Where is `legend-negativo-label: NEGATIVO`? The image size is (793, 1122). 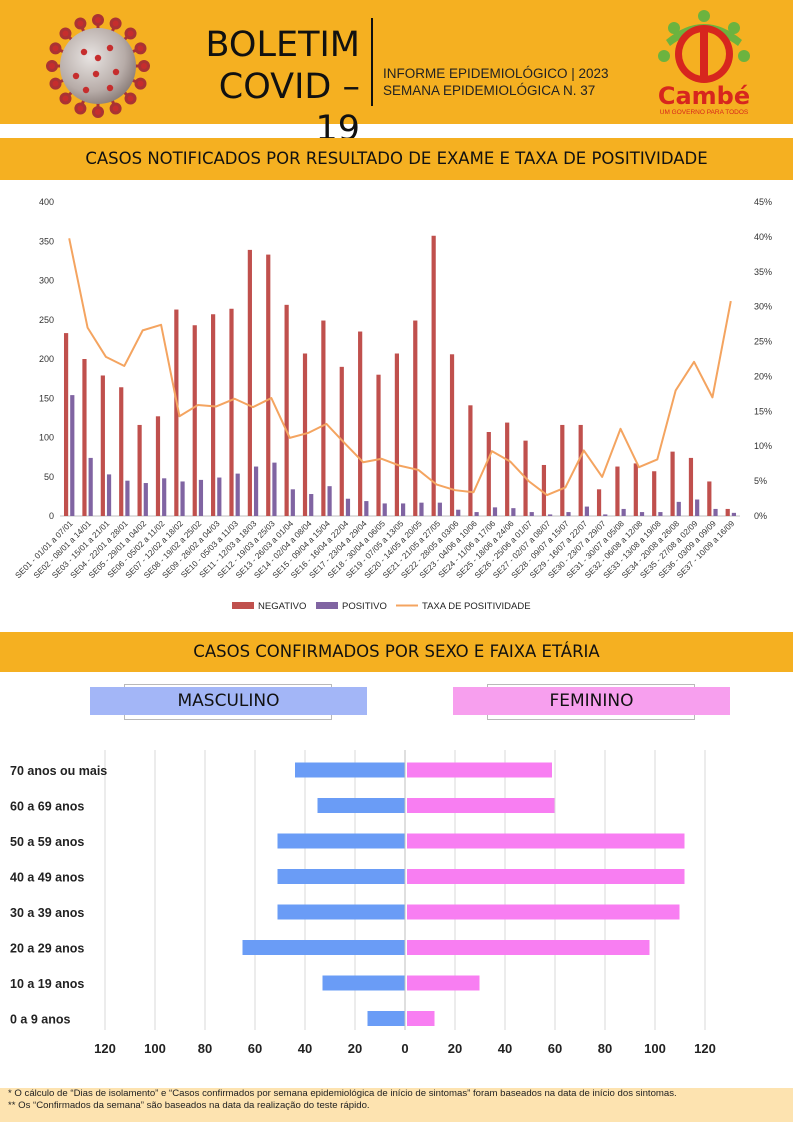 legend-negativo-label: NEGATIVO is located at coordinates (282, 606).